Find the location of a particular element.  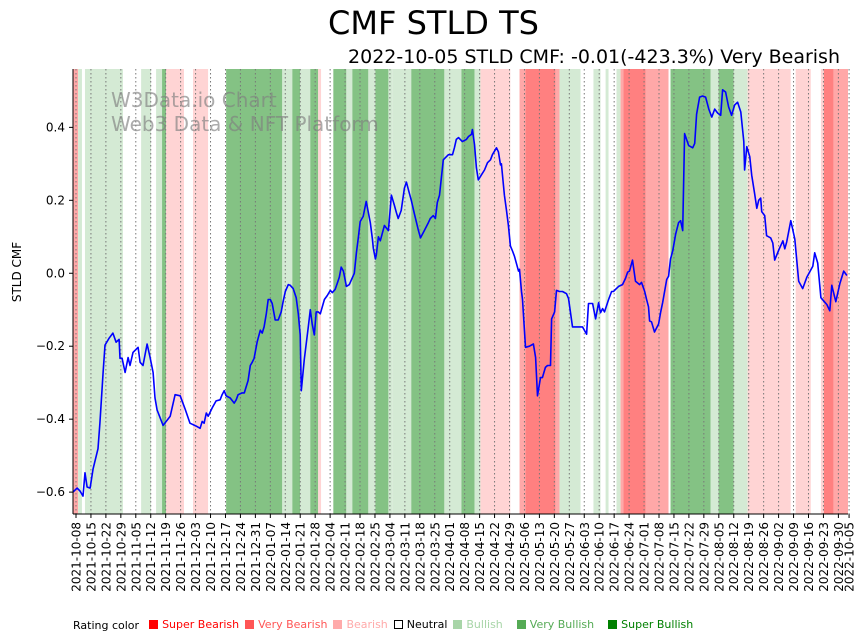

x-tick-label: 2022-06-10 is located at coordinates (600, 557).